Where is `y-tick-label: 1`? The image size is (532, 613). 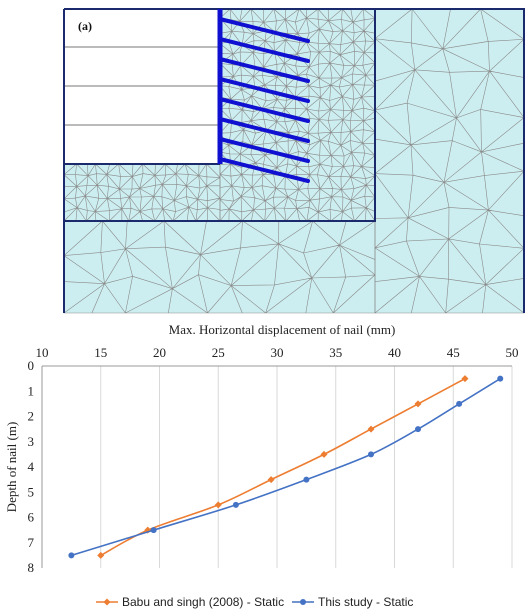 y-tick-label: 1 is located at coordinates (31, 390).